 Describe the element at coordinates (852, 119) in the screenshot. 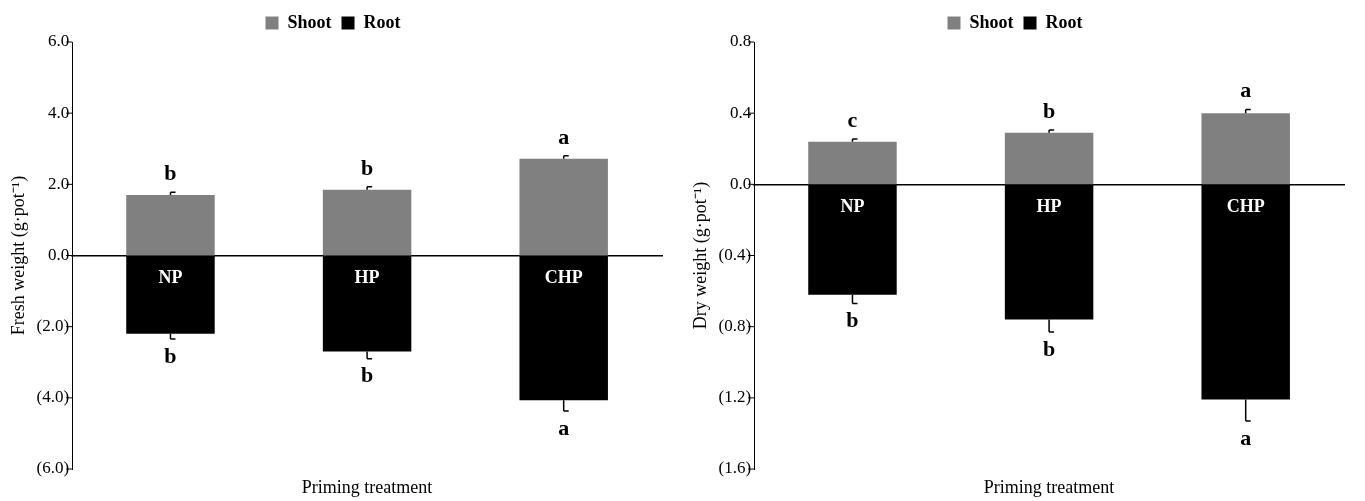

I see `data-label: c` at that location.